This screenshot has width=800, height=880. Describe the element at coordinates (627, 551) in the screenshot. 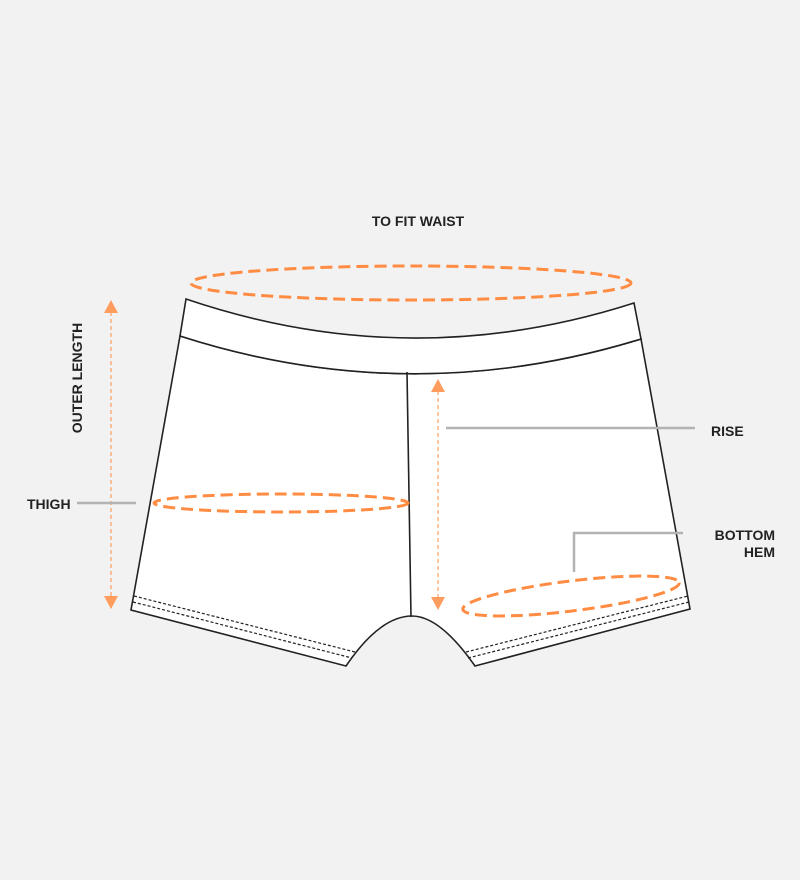

I see `hem-leader-line` at that location.